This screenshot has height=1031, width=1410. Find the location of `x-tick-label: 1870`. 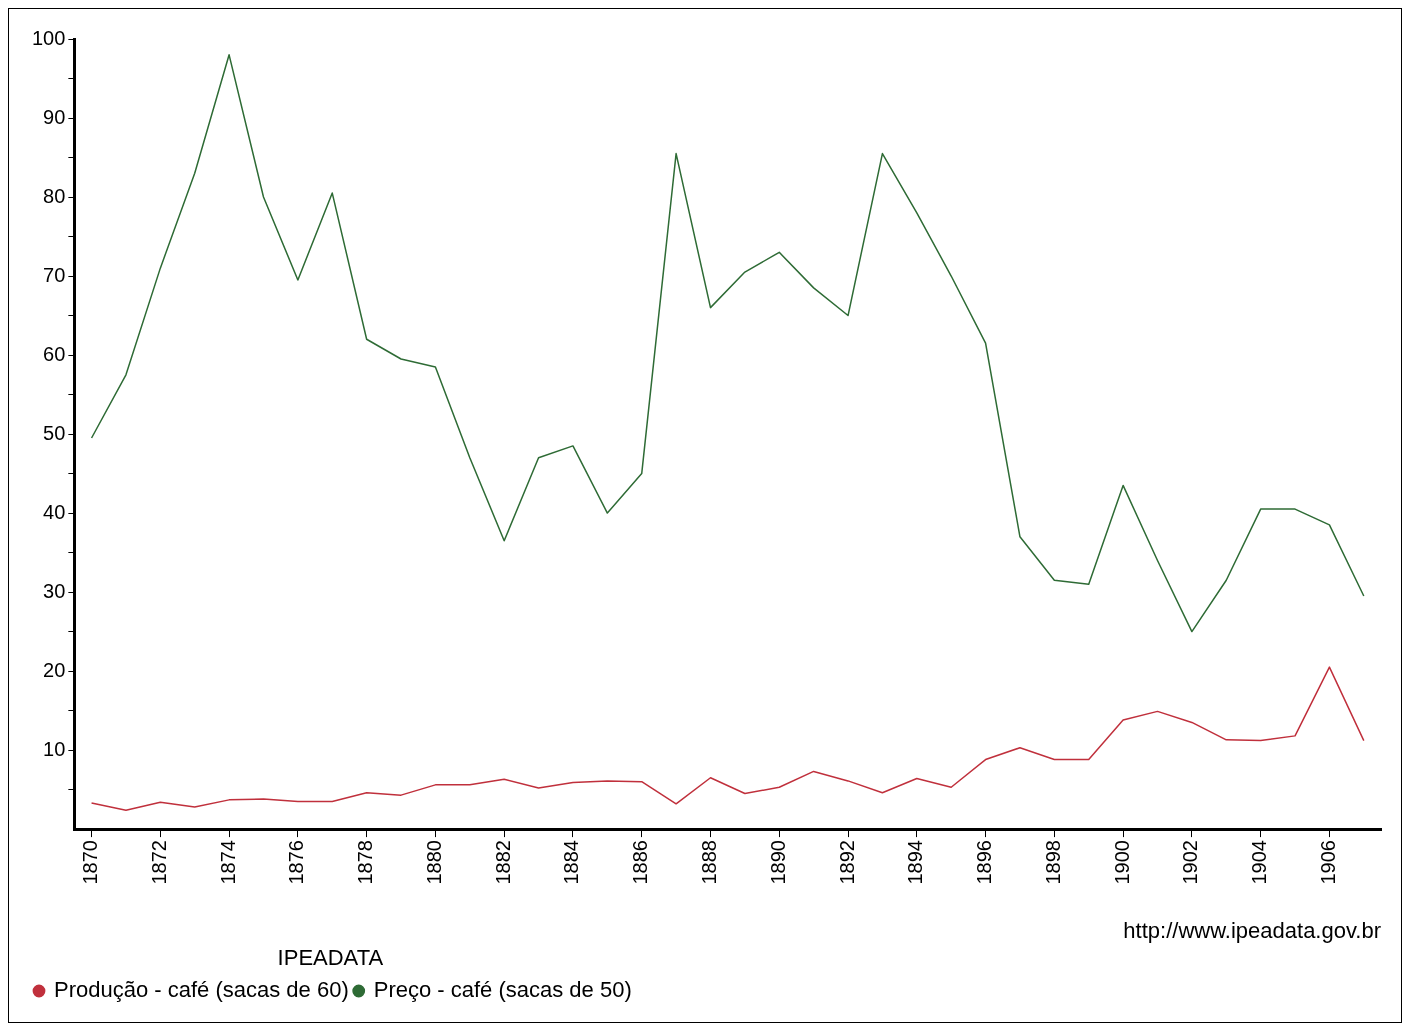

x-tick-label: 1870 is located at coordinates (90, 862).